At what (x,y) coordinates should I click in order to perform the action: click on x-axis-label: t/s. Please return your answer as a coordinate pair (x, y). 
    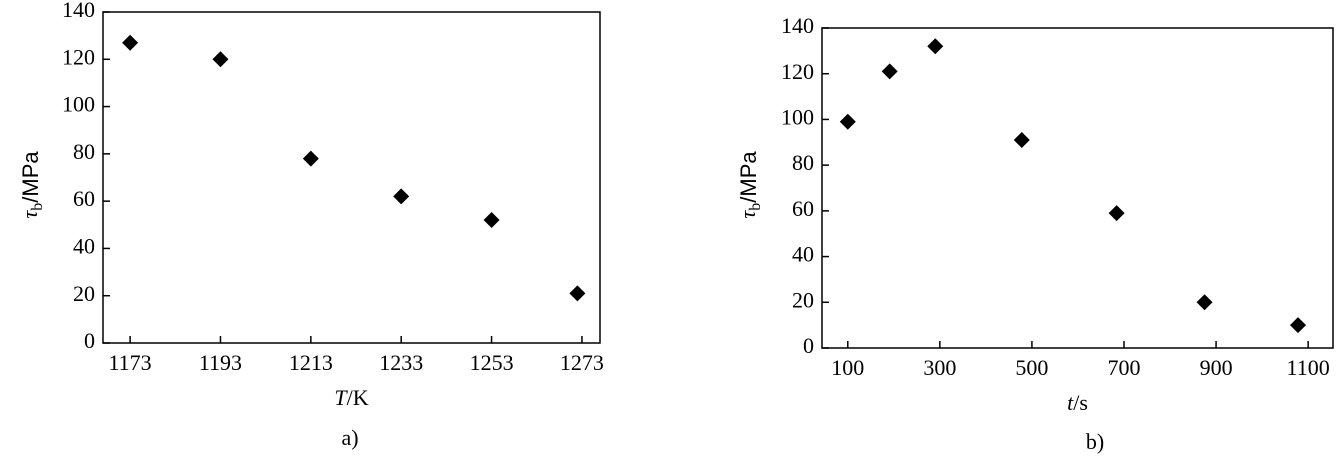
    Looking at the image, I should click on (1077, 402).